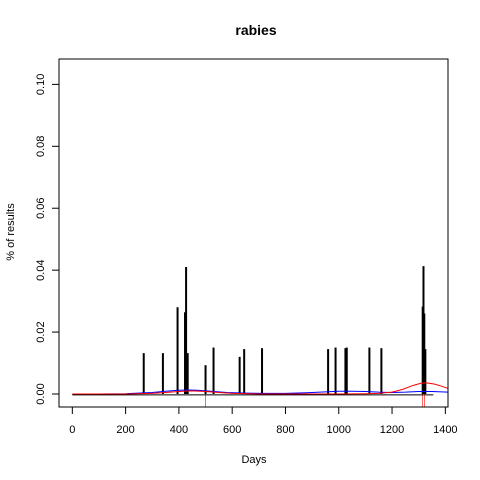 This screenshot has height=480, width=480. Describe the element at coordinates (72, 430) in the screenshot. I see `x-tick-label: 0` at that location.